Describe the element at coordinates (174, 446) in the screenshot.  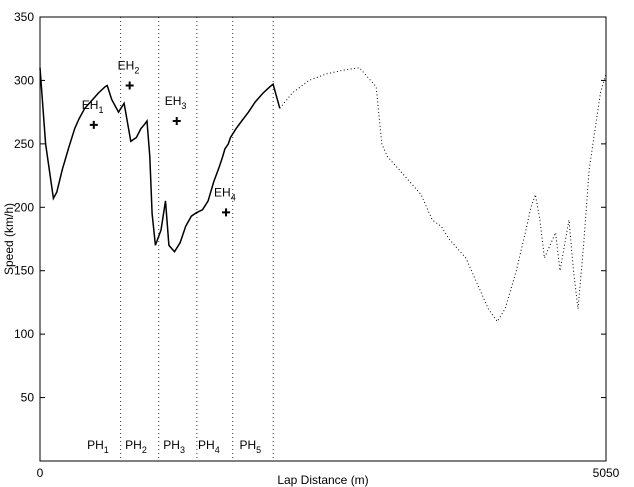
I see `phase-label-3: PH3` at that location.